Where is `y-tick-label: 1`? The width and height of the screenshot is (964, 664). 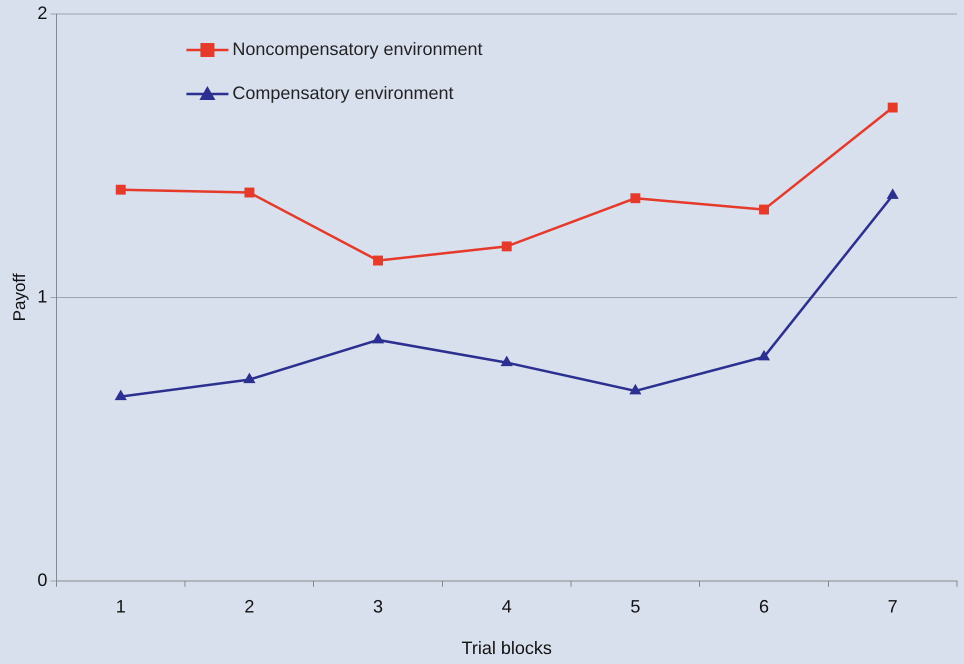 y-tick-label: 1 is located at coordinates (42, 296).